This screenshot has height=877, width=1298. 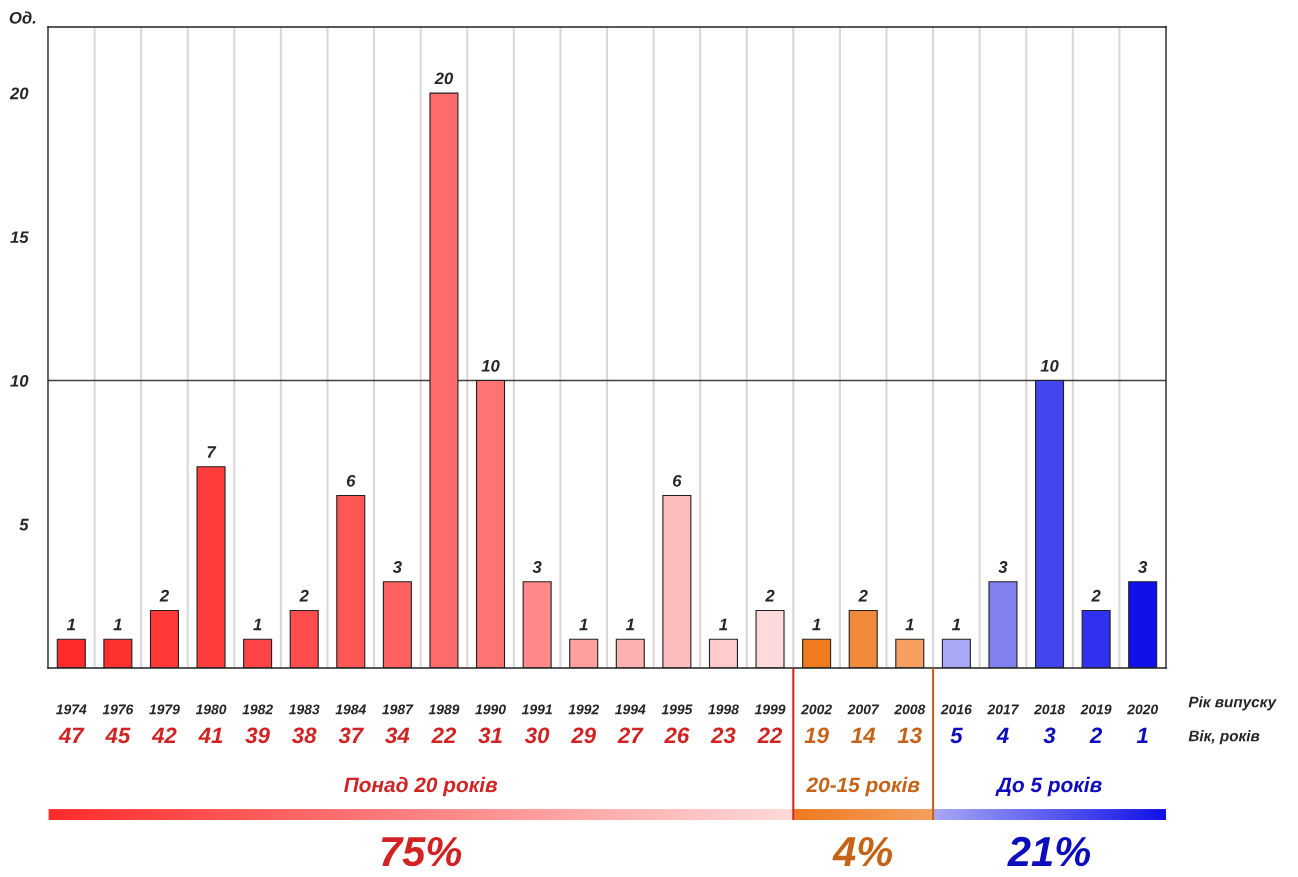 What do you see at coordinates (398, 709) in the screenshot?
I see `x-tick-label: 1987` at bounding box center [398, 709].